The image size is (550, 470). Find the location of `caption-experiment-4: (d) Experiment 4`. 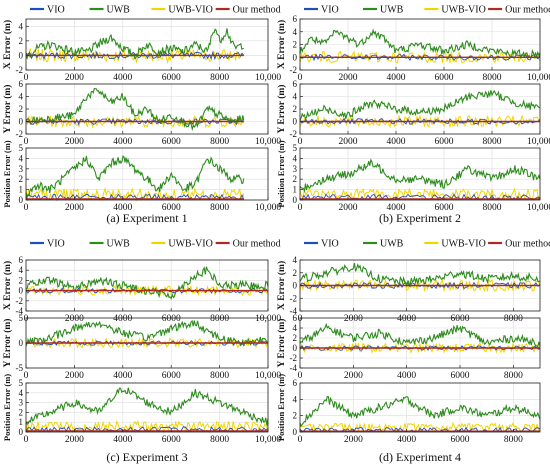

caption-experiment-4: (d) Experiment 4 is located at coordinates (420, 457).